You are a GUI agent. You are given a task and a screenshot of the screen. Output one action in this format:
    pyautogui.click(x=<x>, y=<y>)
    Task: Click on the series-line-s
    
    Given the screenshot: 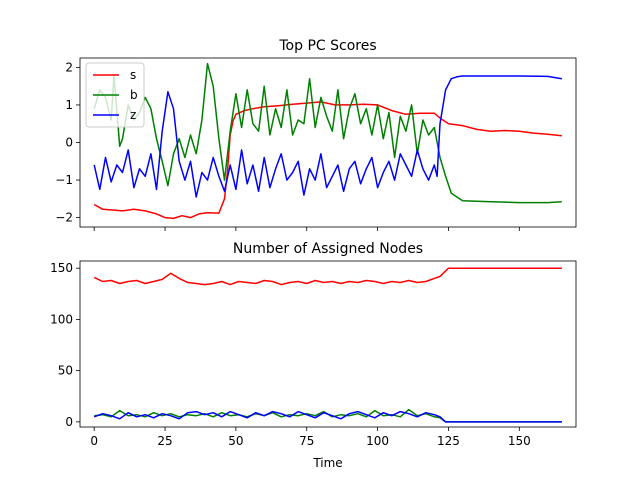 What is the action you would take?
    pyautogui.click(x=327, y=276)
    